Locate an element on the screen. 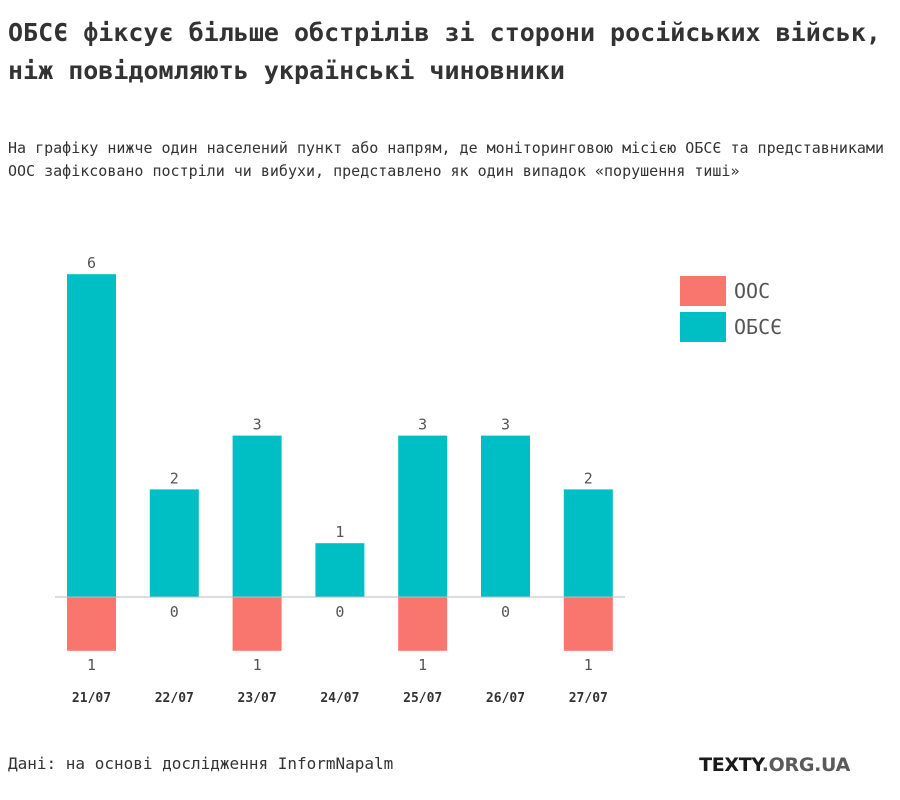 Image resolution: width=900 pixels, height=800 pixels. x-tick-label-1: 22/07 is located at coordinates (174, 698).